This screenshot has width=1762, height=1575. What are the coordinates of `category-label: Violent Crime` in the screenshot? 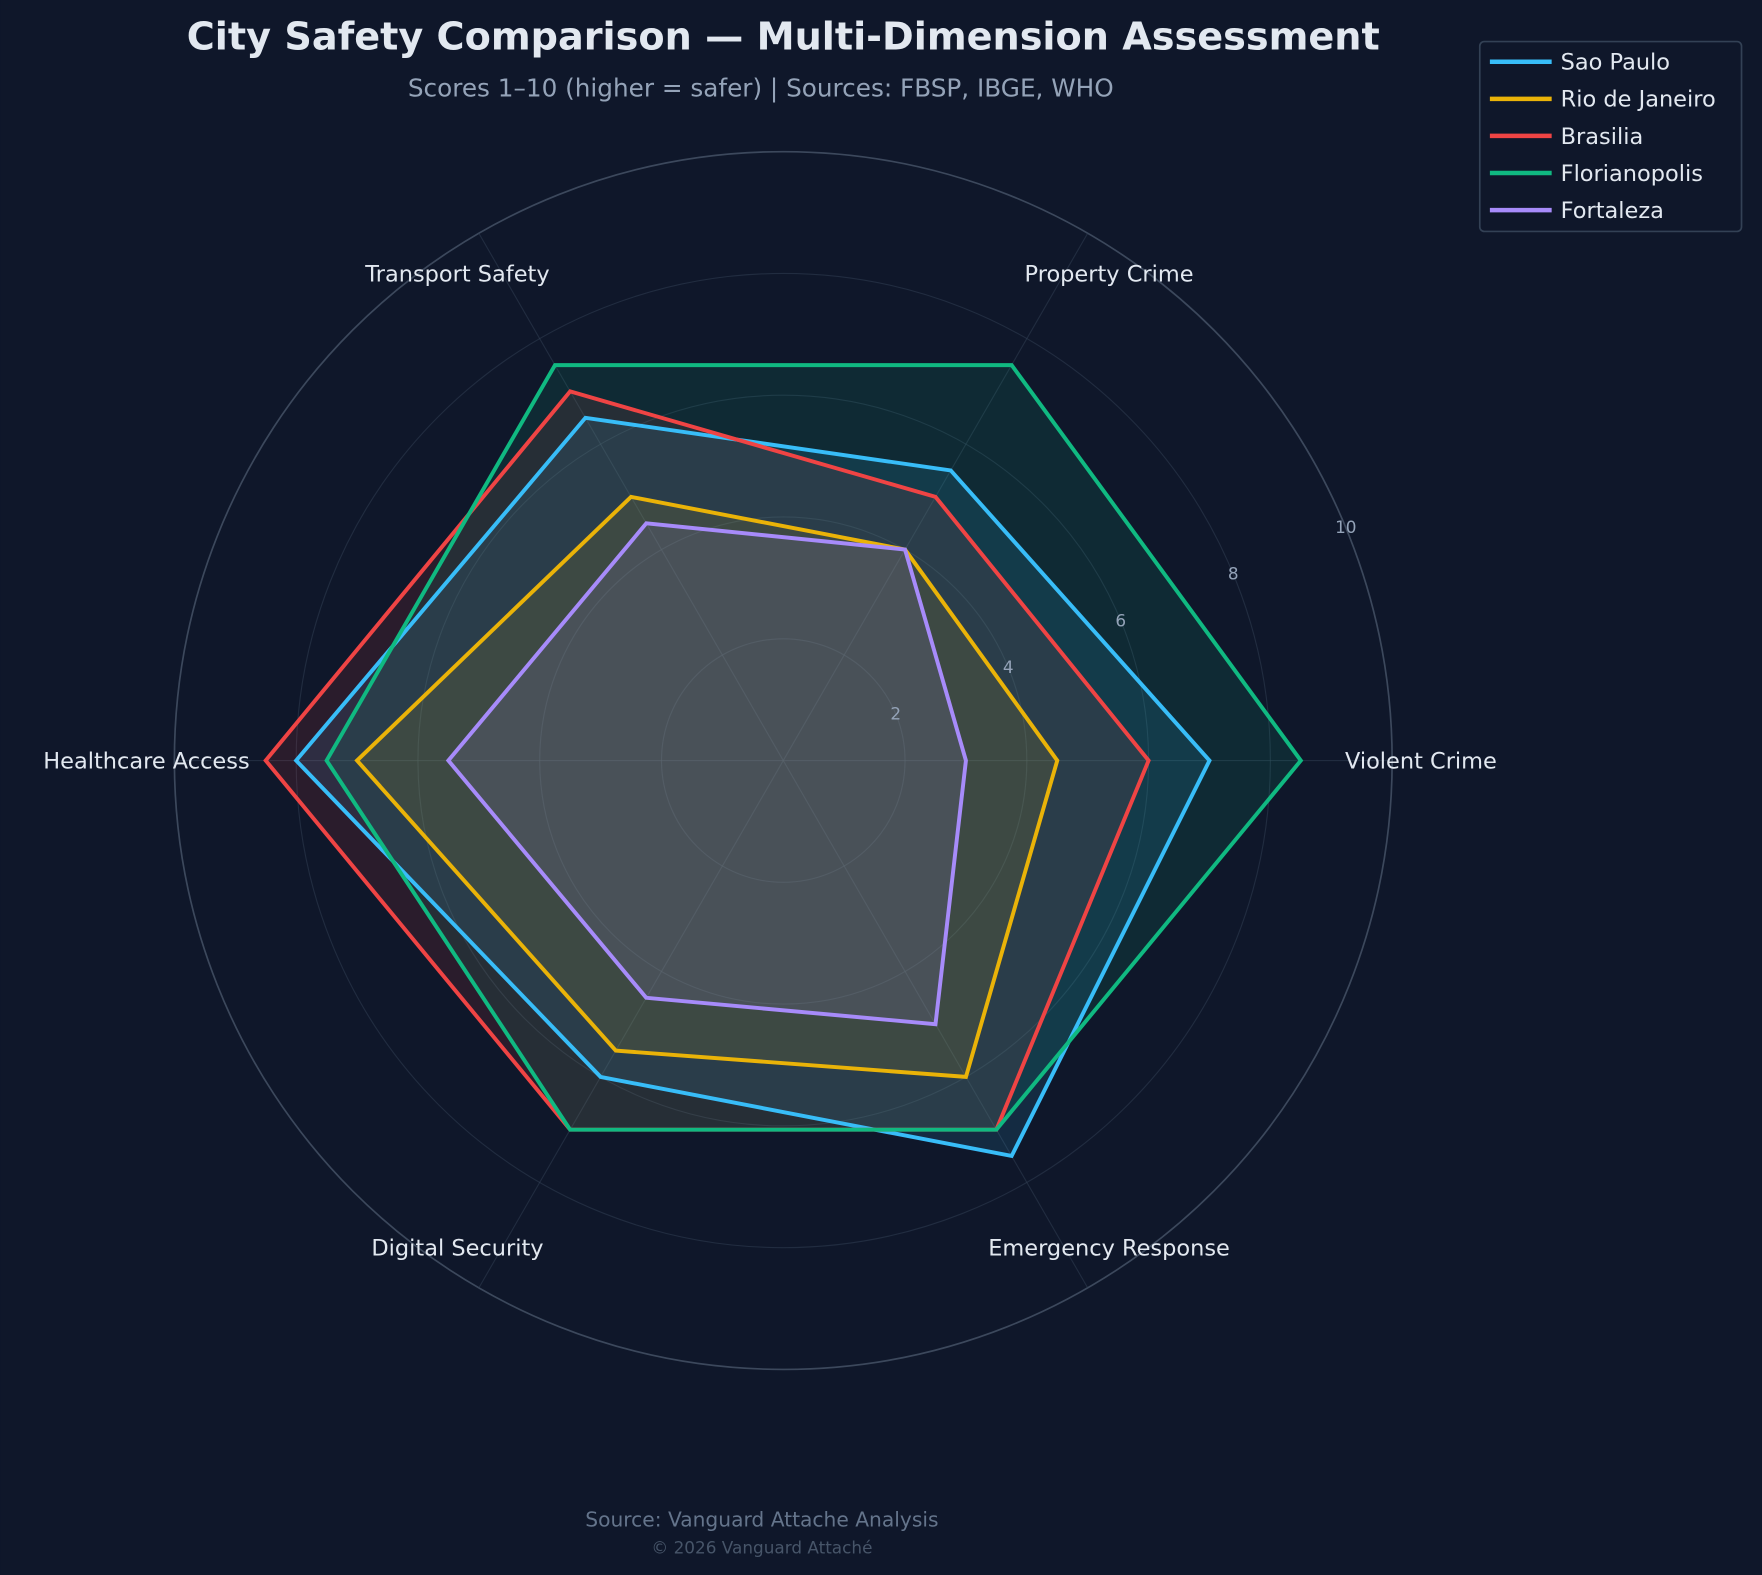 It's located at (1421, 761).